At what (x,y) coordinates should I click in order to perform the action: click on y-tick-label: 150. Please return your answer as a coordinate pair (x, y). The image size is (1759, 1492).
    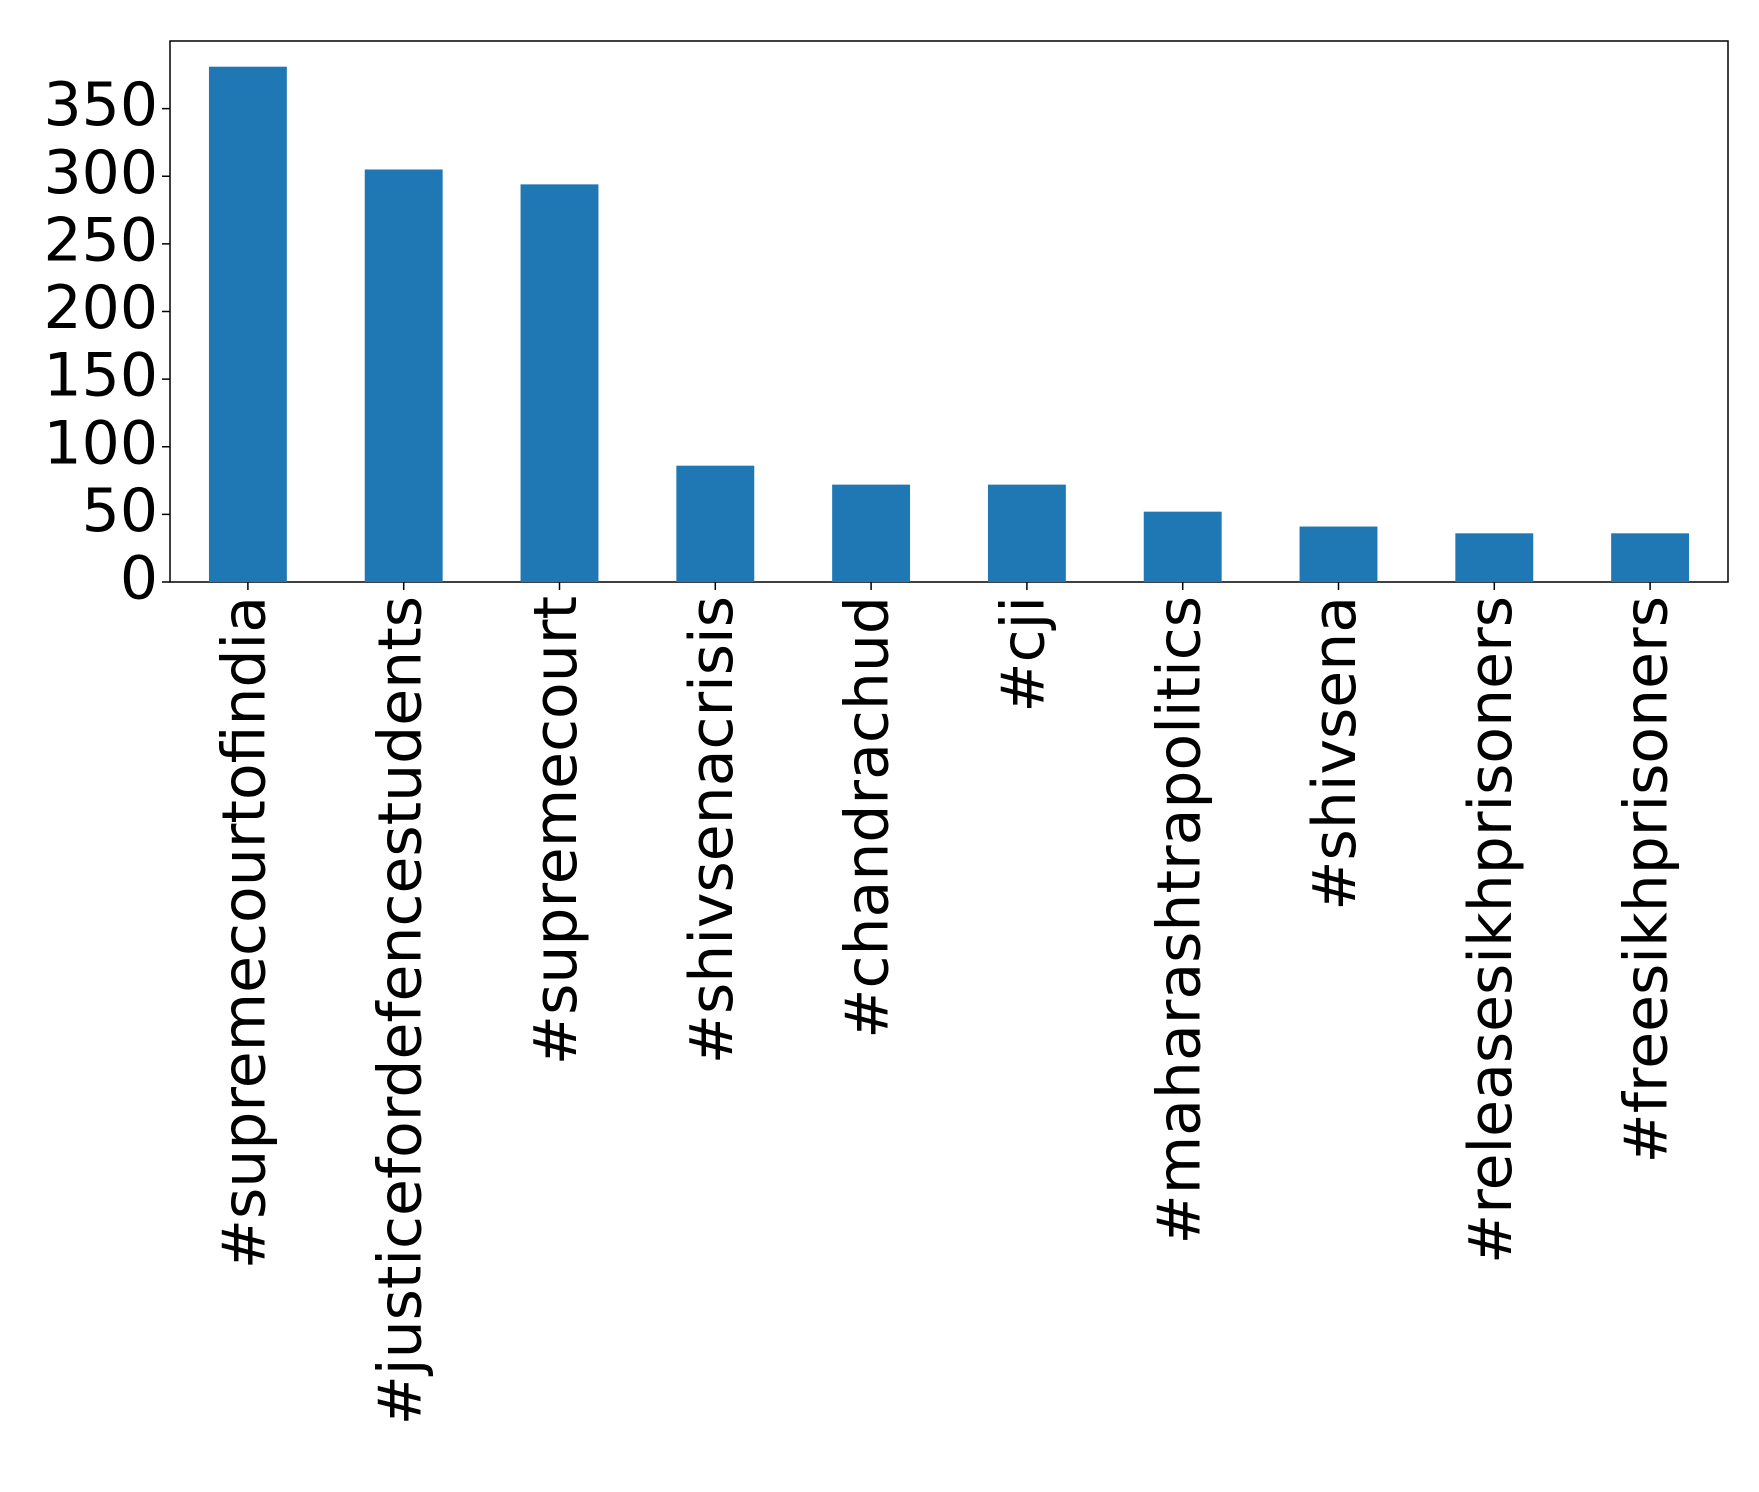
    Looking at the image, I should click on (100, 376).